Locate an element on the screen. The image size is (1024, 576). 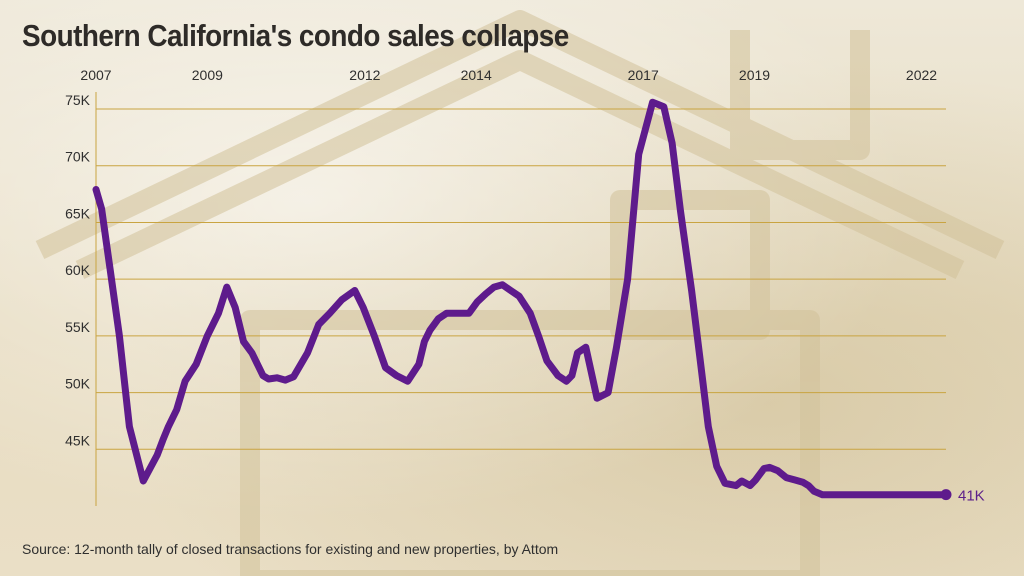
y-tick-label: 70K is located at coordinates (78, 157).